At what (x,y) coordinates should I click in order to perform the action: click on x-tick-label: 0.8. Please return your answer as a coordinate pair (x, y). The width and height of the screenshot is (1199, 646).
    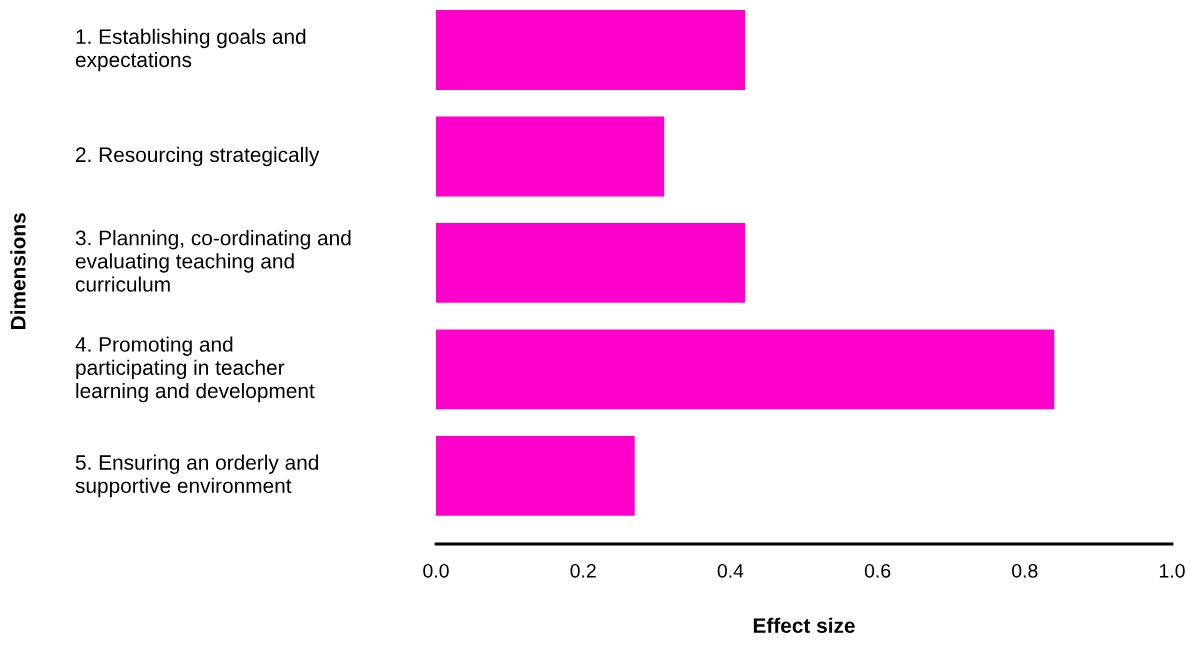
    Looking at the image, I should click on (1025, 570).